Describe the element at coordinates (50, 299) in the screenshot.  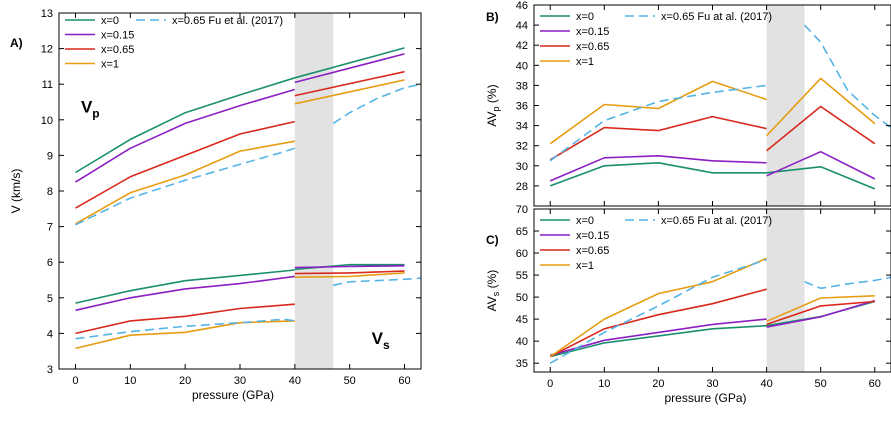
I see `y-tick-label: 5` at that location.